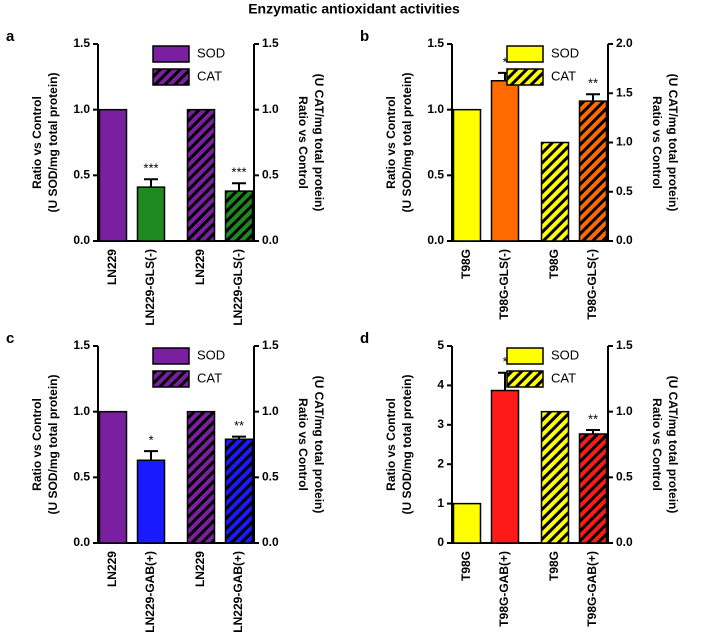 This screenshot has width=708, height=639. I want to click on panel-label: c, so click(10, 338).